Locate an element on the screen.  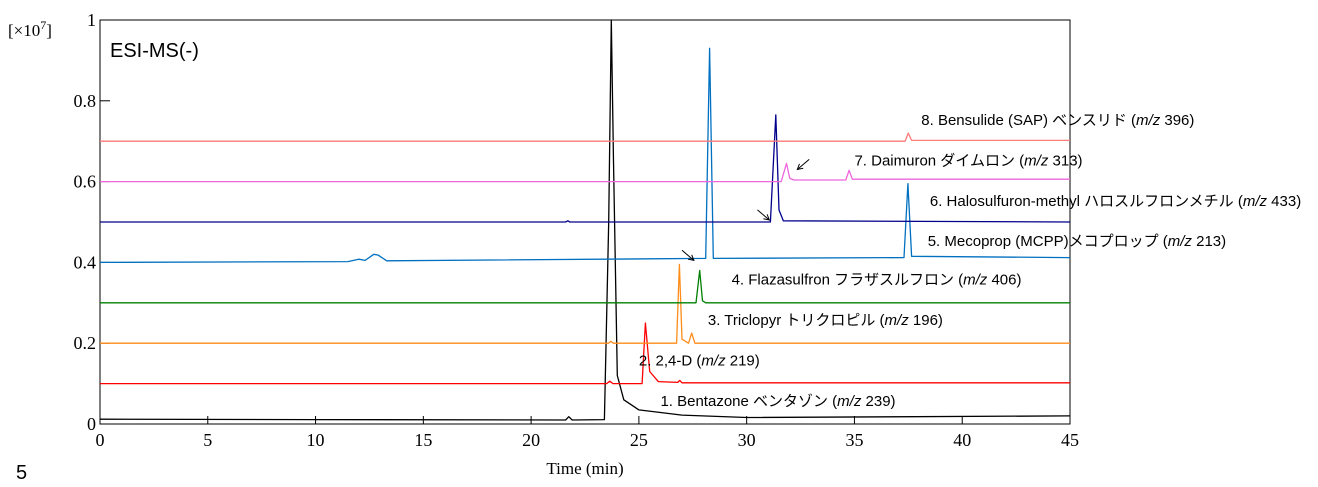
trace-label-prefix: 5. Mecoprop (MCPP)メコプロップ ( is located at coordinates (1048, 241).